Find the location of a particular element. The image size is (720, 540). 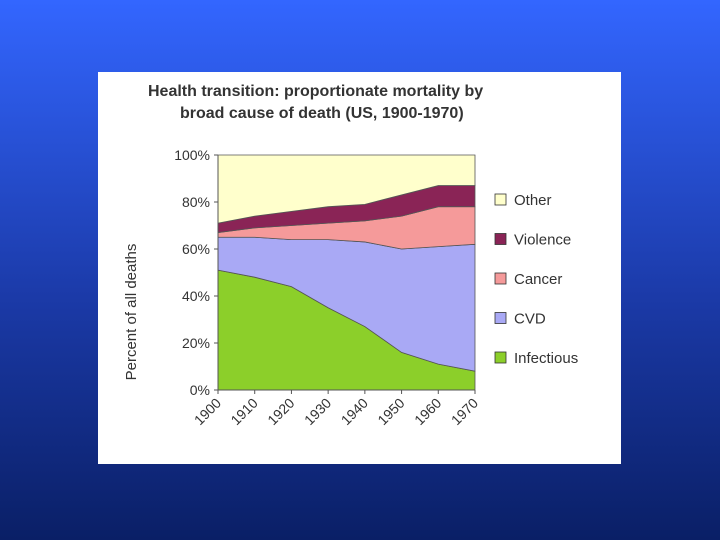

x-tick-label: 1940 is located at coordinates (354, 411).